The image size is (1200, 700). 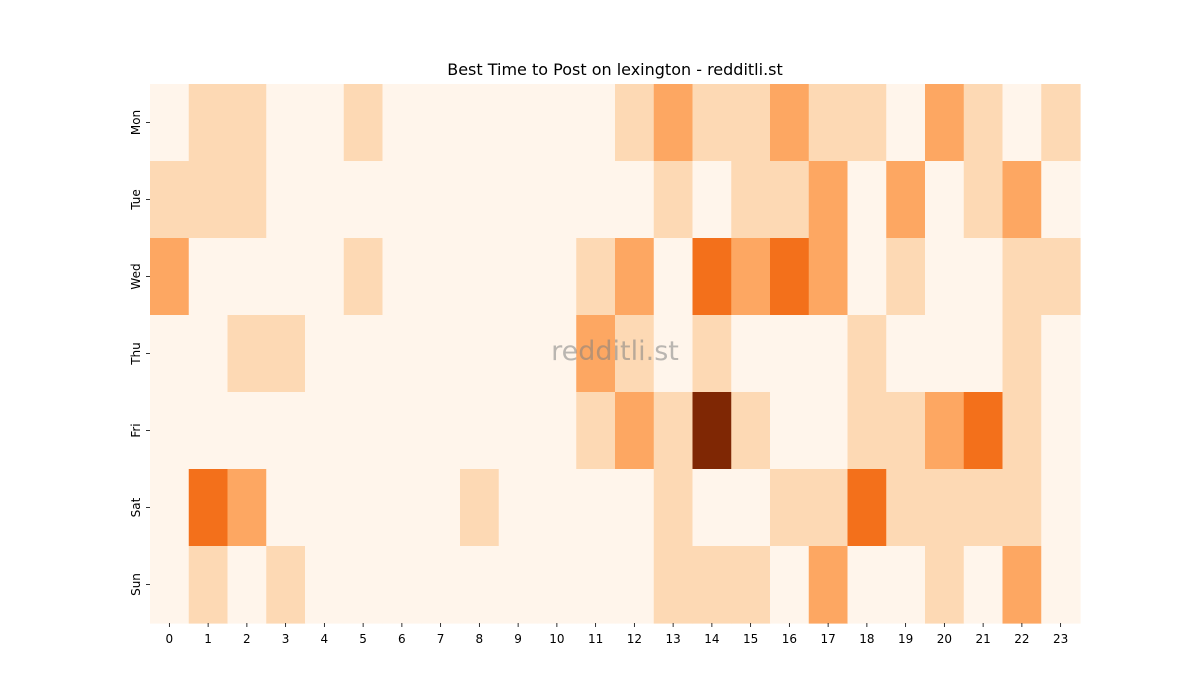 I want to click on x-tick-label: 9, so click(x=518, y=639).